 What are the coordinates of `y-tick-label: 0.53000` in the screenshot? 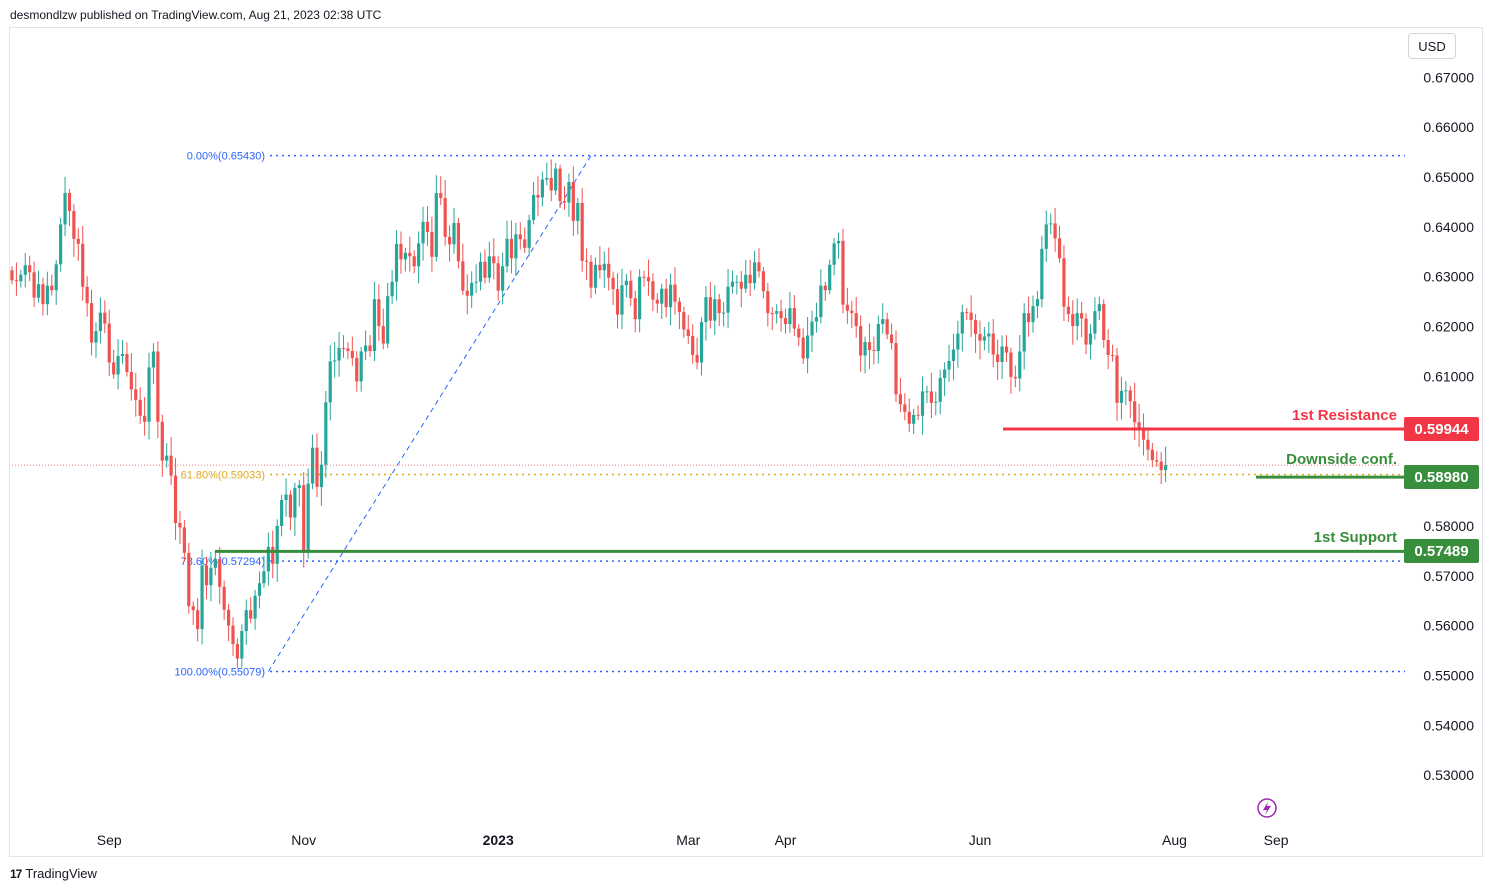 It's located at (1448, 775).